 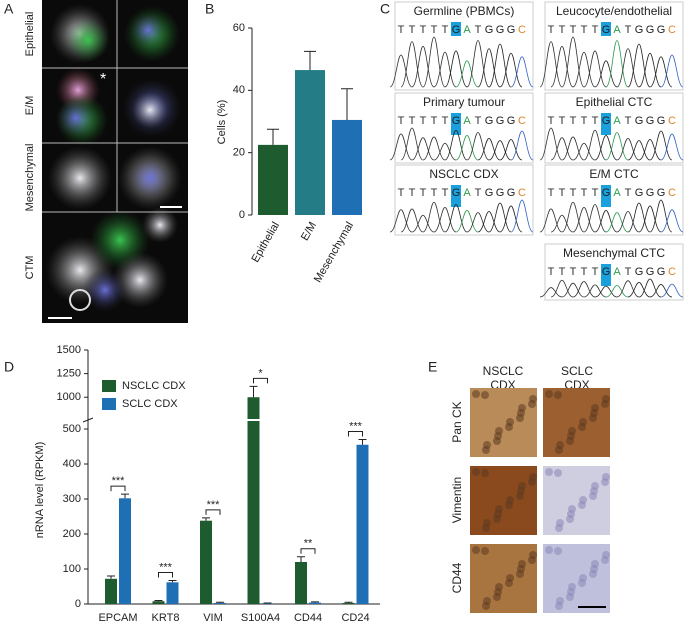 What do you see at coordinates (457, 577) in the screenshot?
I see `row-label: CD44` at bounding box center [457, 577].